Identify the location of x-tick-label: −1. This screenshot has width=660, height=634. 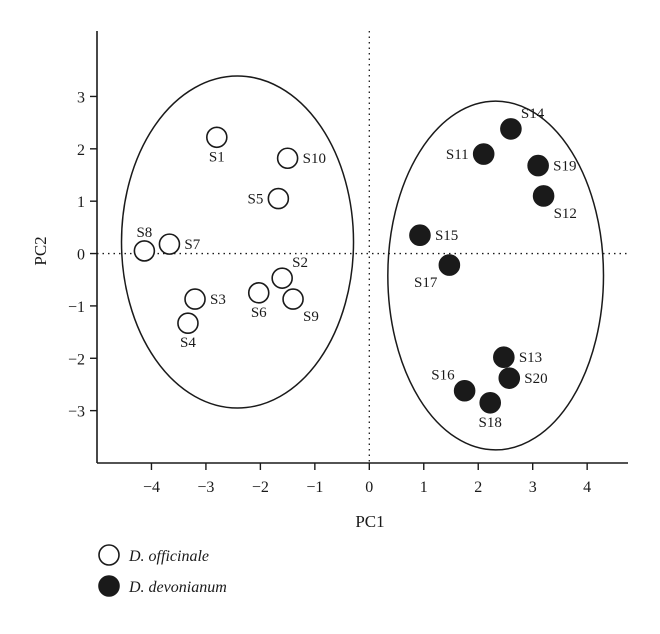
(314, 487).